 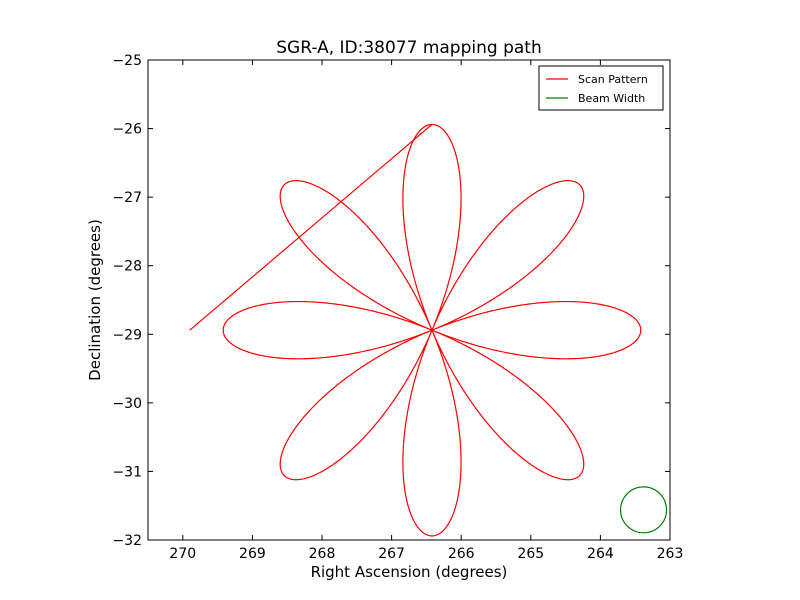 I want to click on y-tick-label: −30, so click(x=127, y=404).